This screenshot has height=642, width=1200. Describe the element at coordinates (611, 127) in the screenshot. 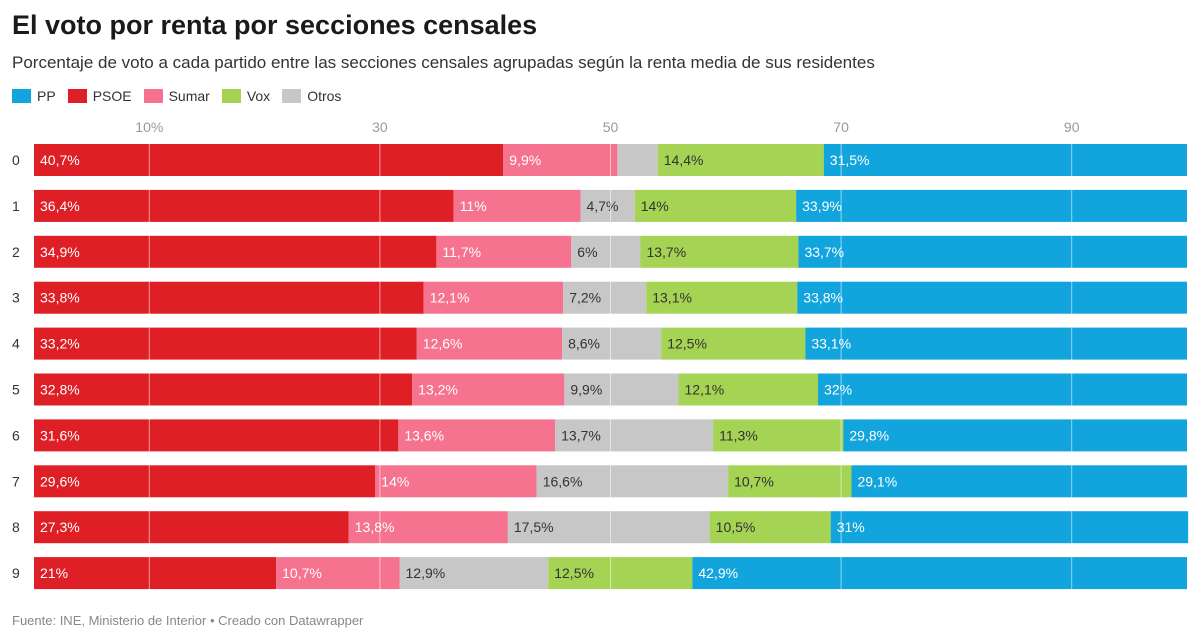

I see `x-tick-label-50: 50` at that location.